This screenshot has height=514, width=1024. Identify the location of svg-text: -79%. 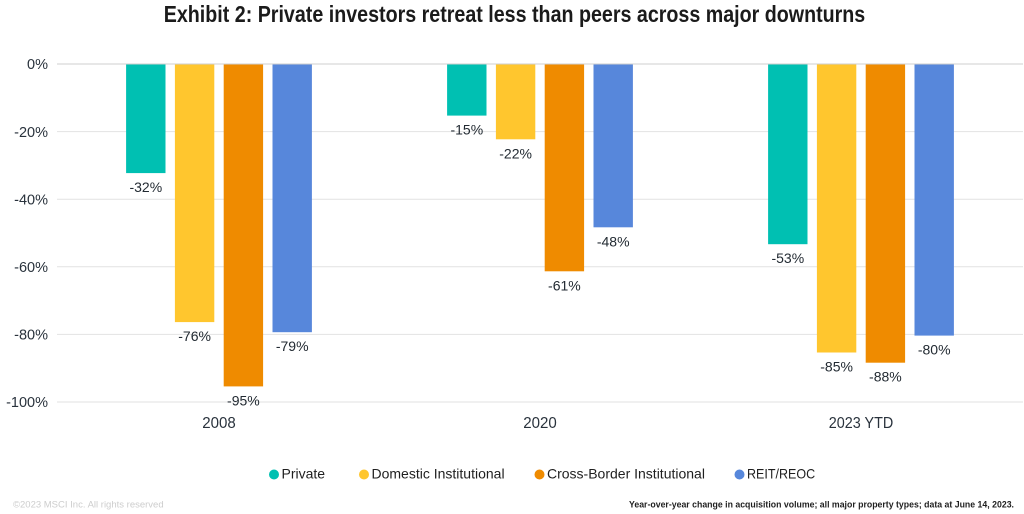
(292, 346).